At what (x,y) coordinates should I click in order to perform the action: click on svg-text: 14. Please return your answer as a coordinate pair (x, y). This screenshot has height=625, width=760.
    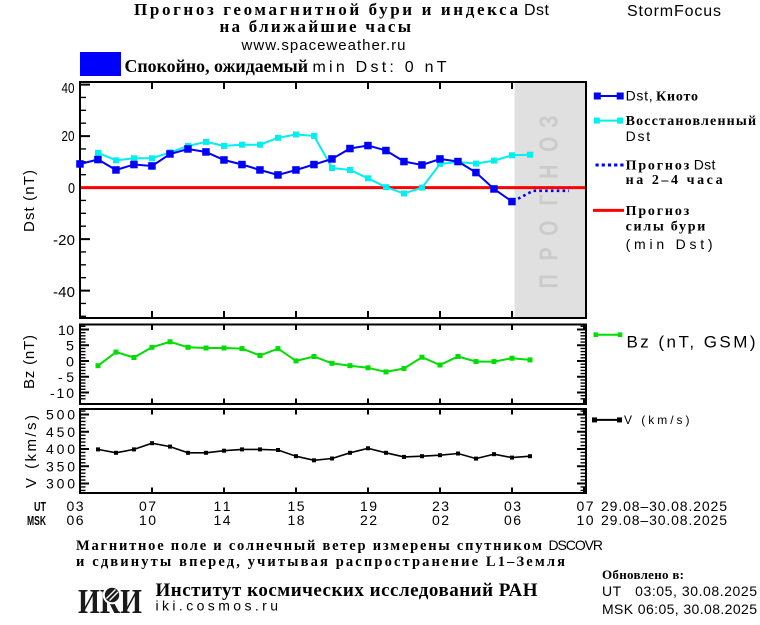
    Looking at the image, I should click on (222, 520).